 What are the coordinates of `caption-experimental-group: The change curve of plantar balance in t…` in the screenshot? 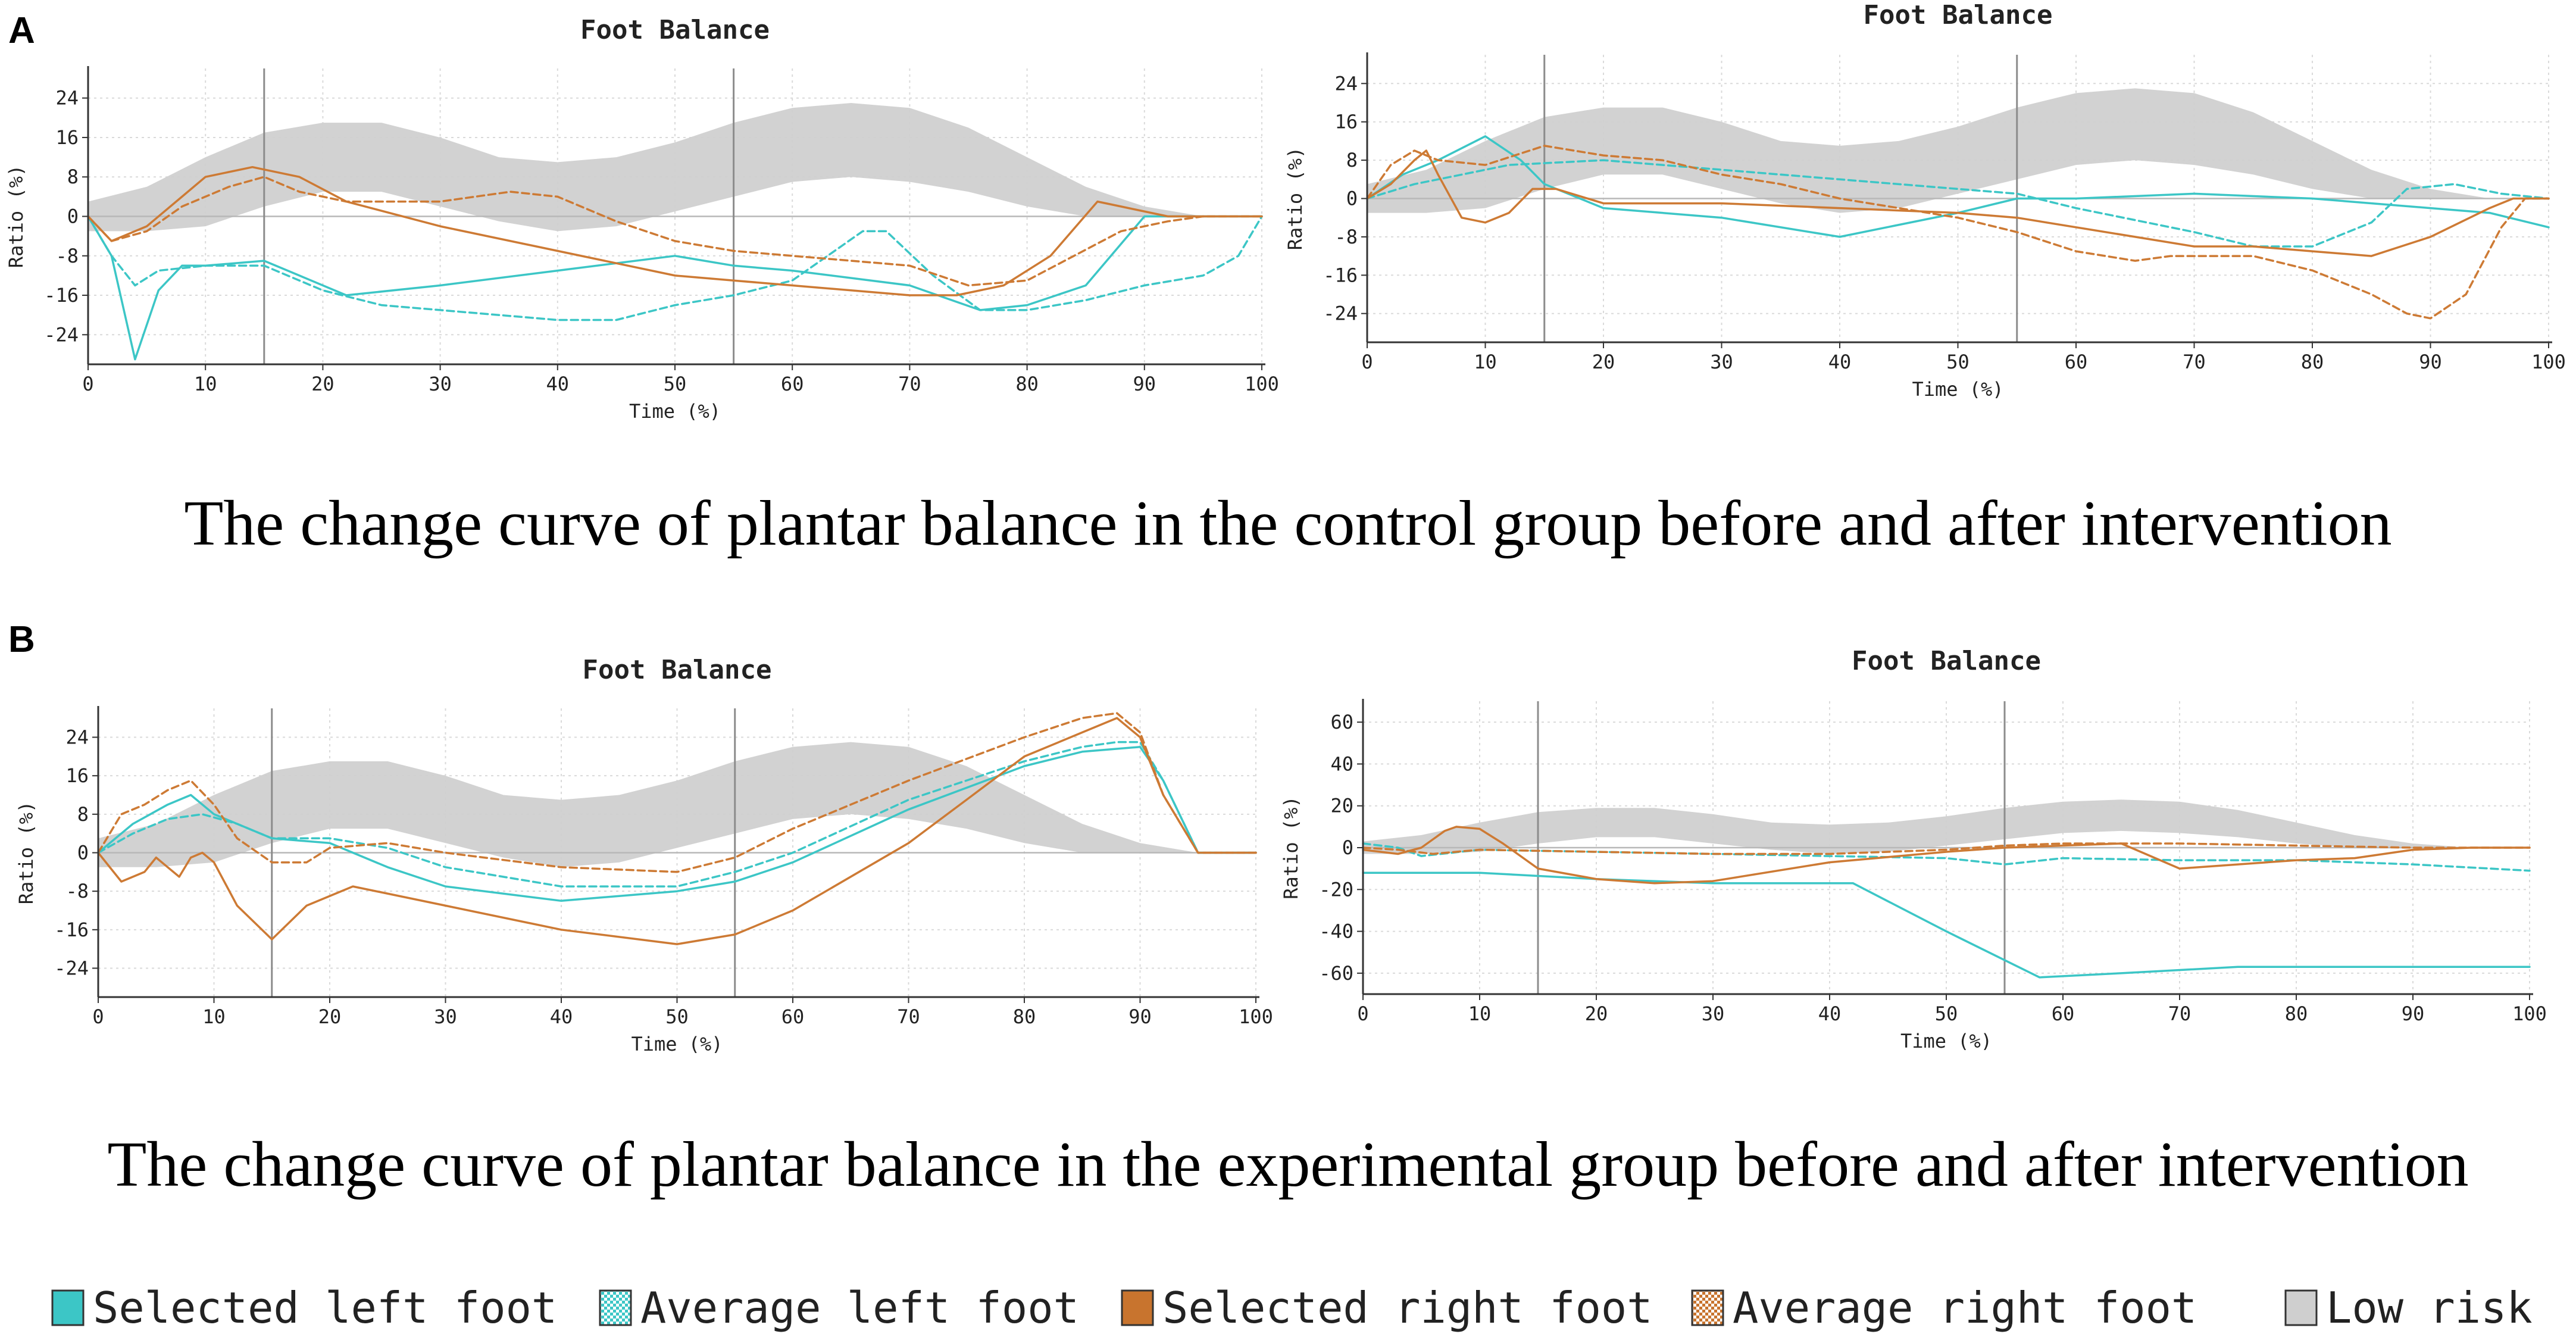 It's located at (1287, 1164).